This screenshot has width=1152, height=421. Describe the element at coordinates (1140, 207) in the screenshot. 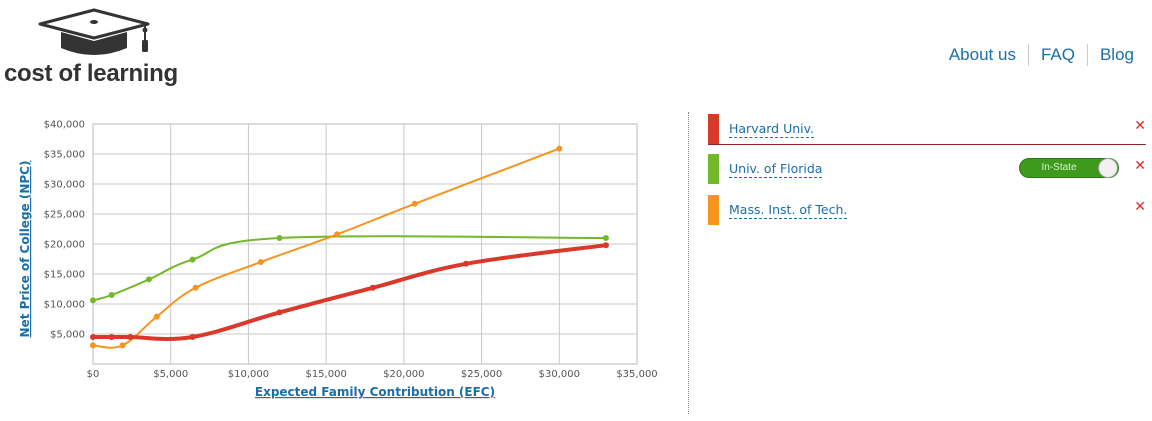

I see `remove-mit-icon: ✕` at that location.